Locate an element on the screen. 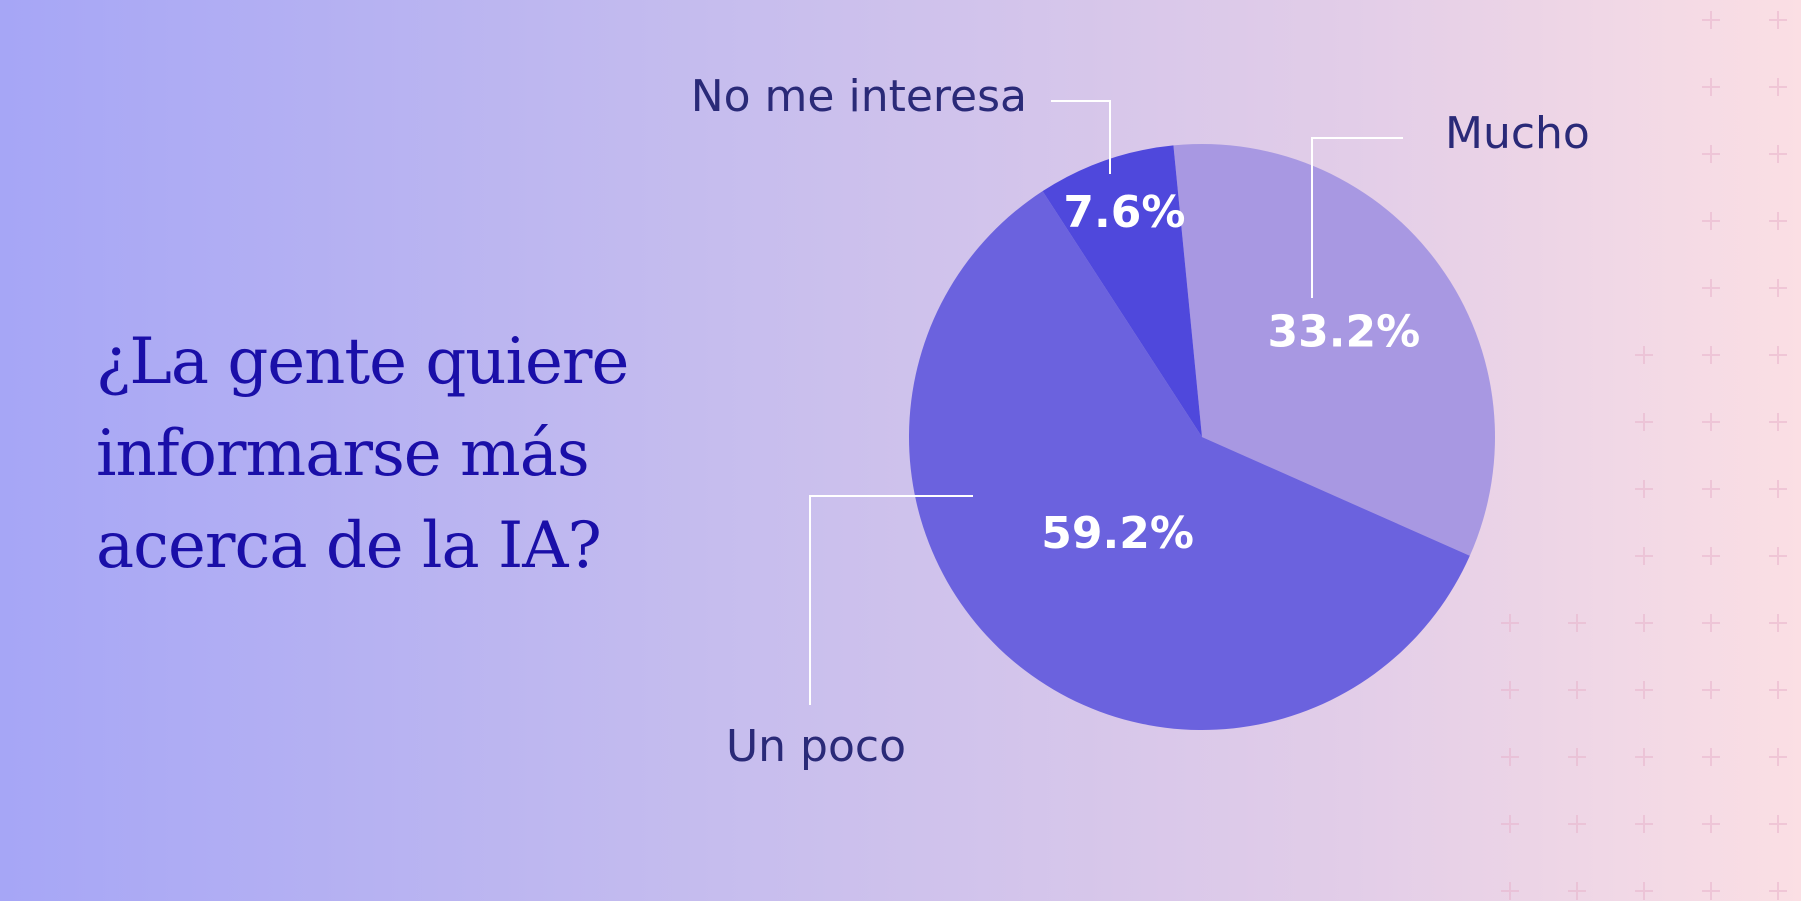 Image resolution: width=1801 pixels, height=901 pixels. title-line-2: informarse más is located at coordinates (343, 454).